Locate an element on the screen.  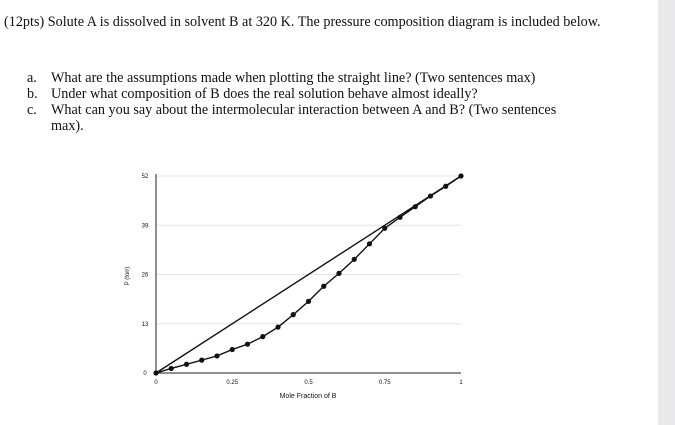
y-tick-label: 52 is located at coordinates (145, 177).